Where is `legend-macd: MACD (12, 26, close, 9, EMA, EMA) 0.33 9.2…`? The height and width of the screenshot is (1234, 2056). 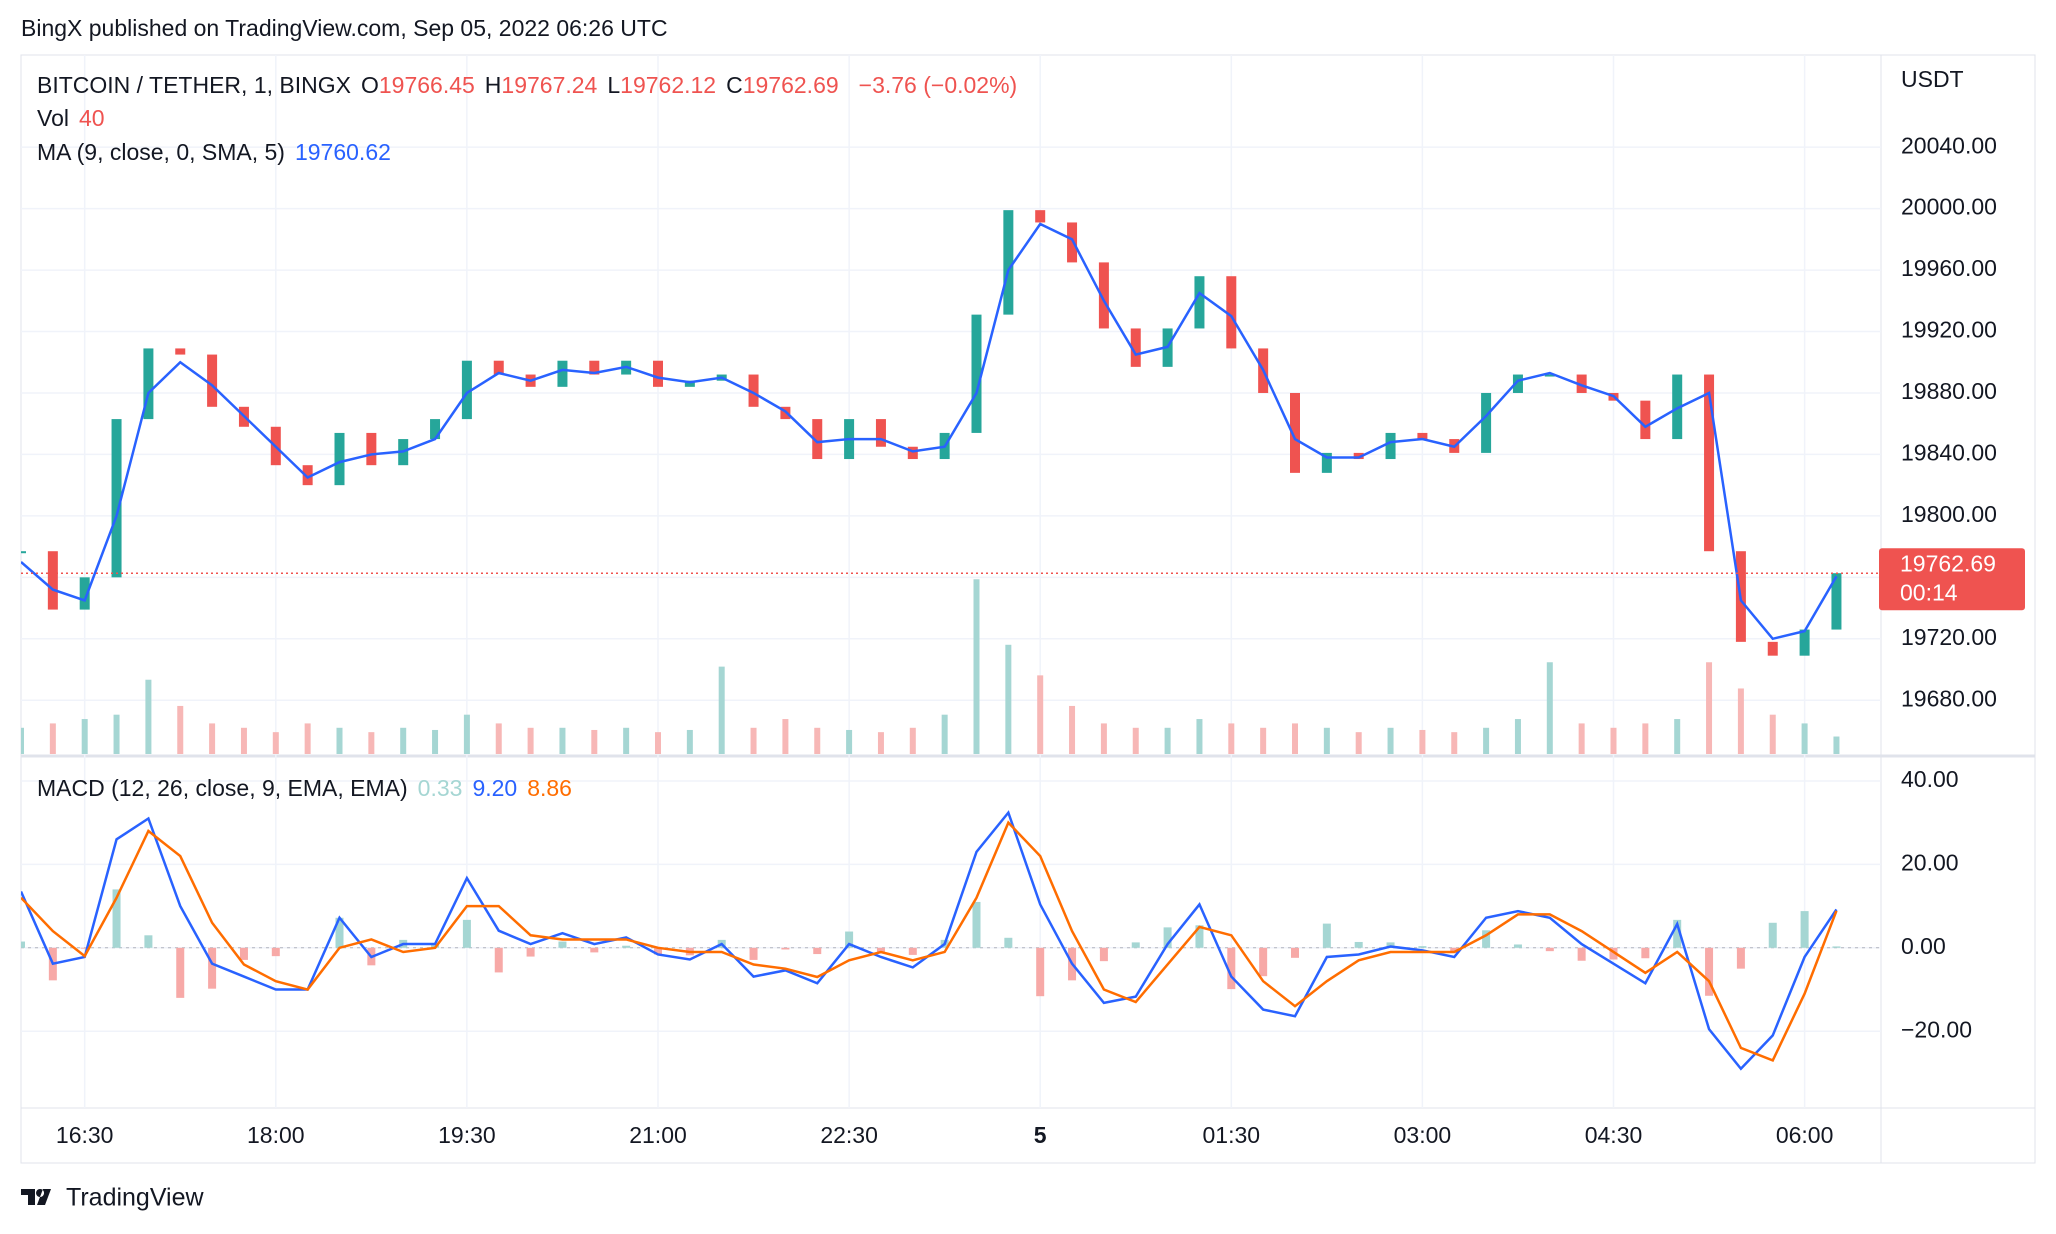
legend-macd: MACD (12, 26, close, 9, EMA, EMA) 0.33 9.2… is located at coordinates (309, 788).